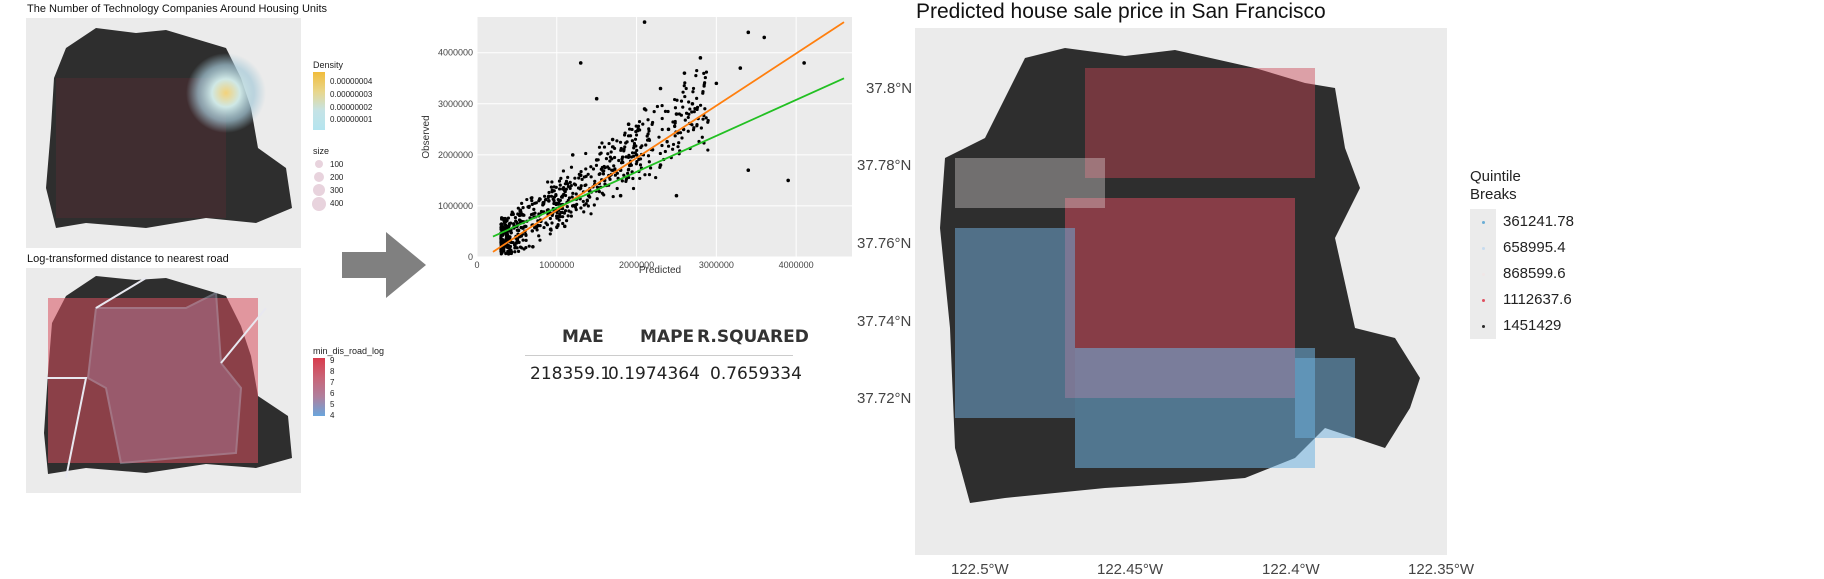 This screenshot has height=579, width=1824. I want to click on x-tick-label-4: 4000000, so click(796, 265).